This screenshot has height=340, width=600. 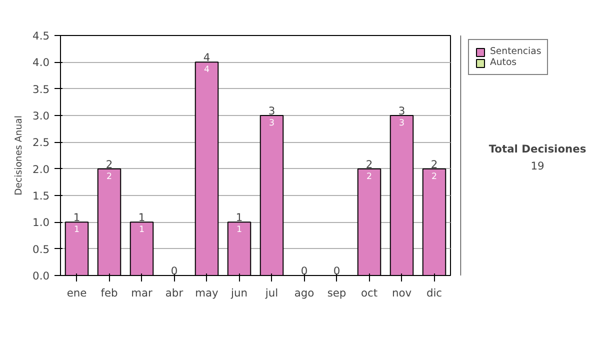 I want to click on x-tick-label: sep, so click(x=336, y=293).